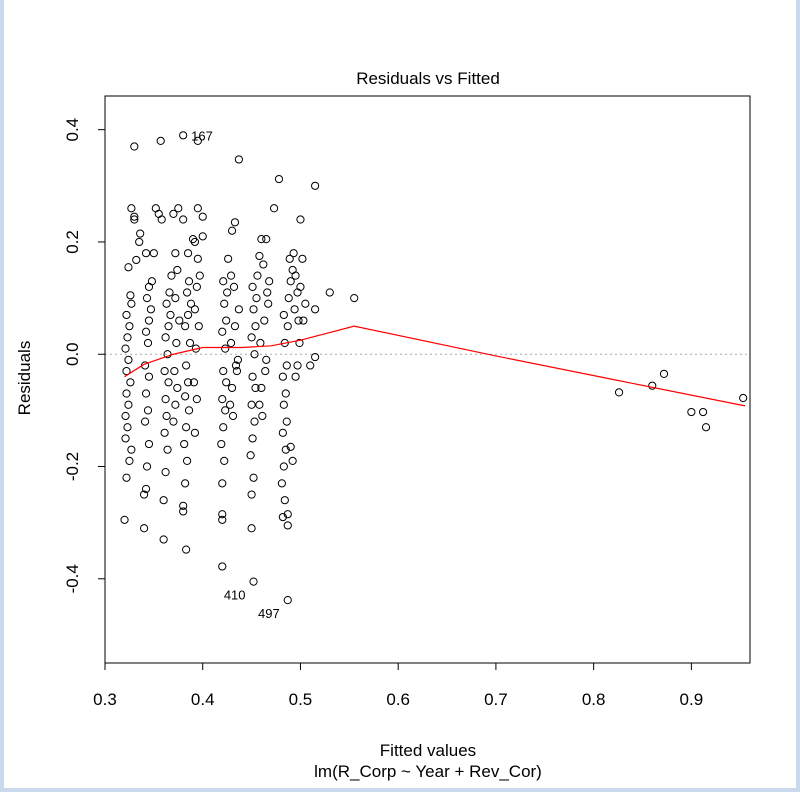 The width and height of the screenshot is (800, 793). I want to click on x-tick-label: 0.8, so click(594, 699).